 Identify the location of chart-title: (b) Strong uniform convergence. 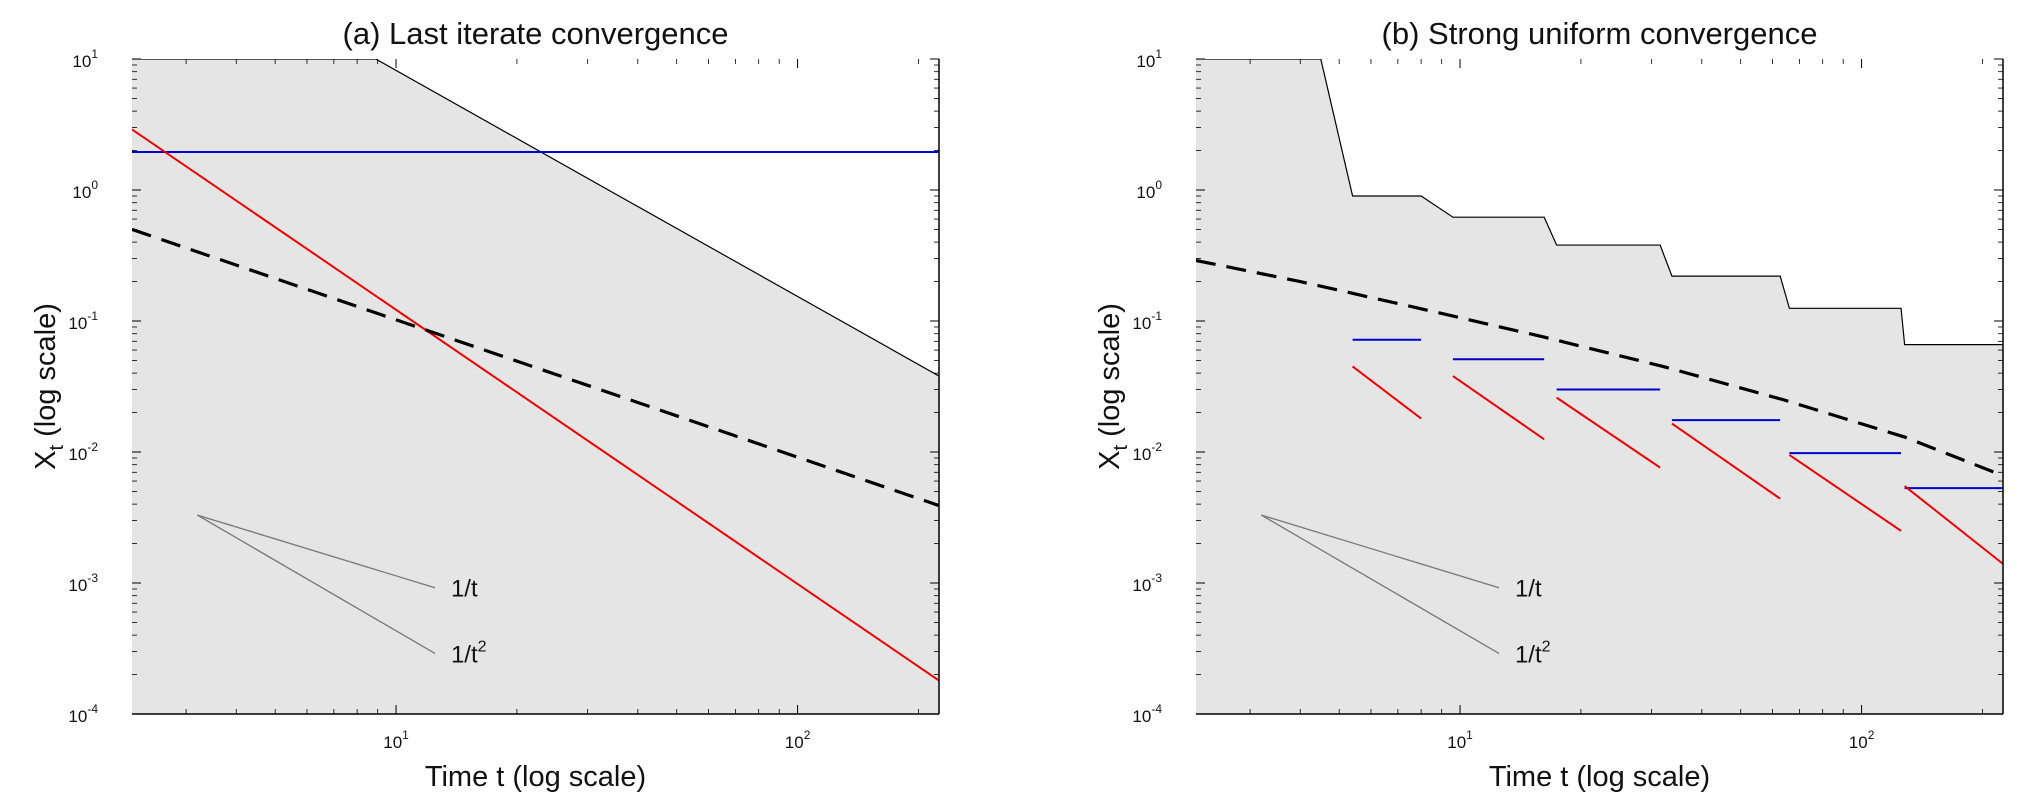
(1600, 33).